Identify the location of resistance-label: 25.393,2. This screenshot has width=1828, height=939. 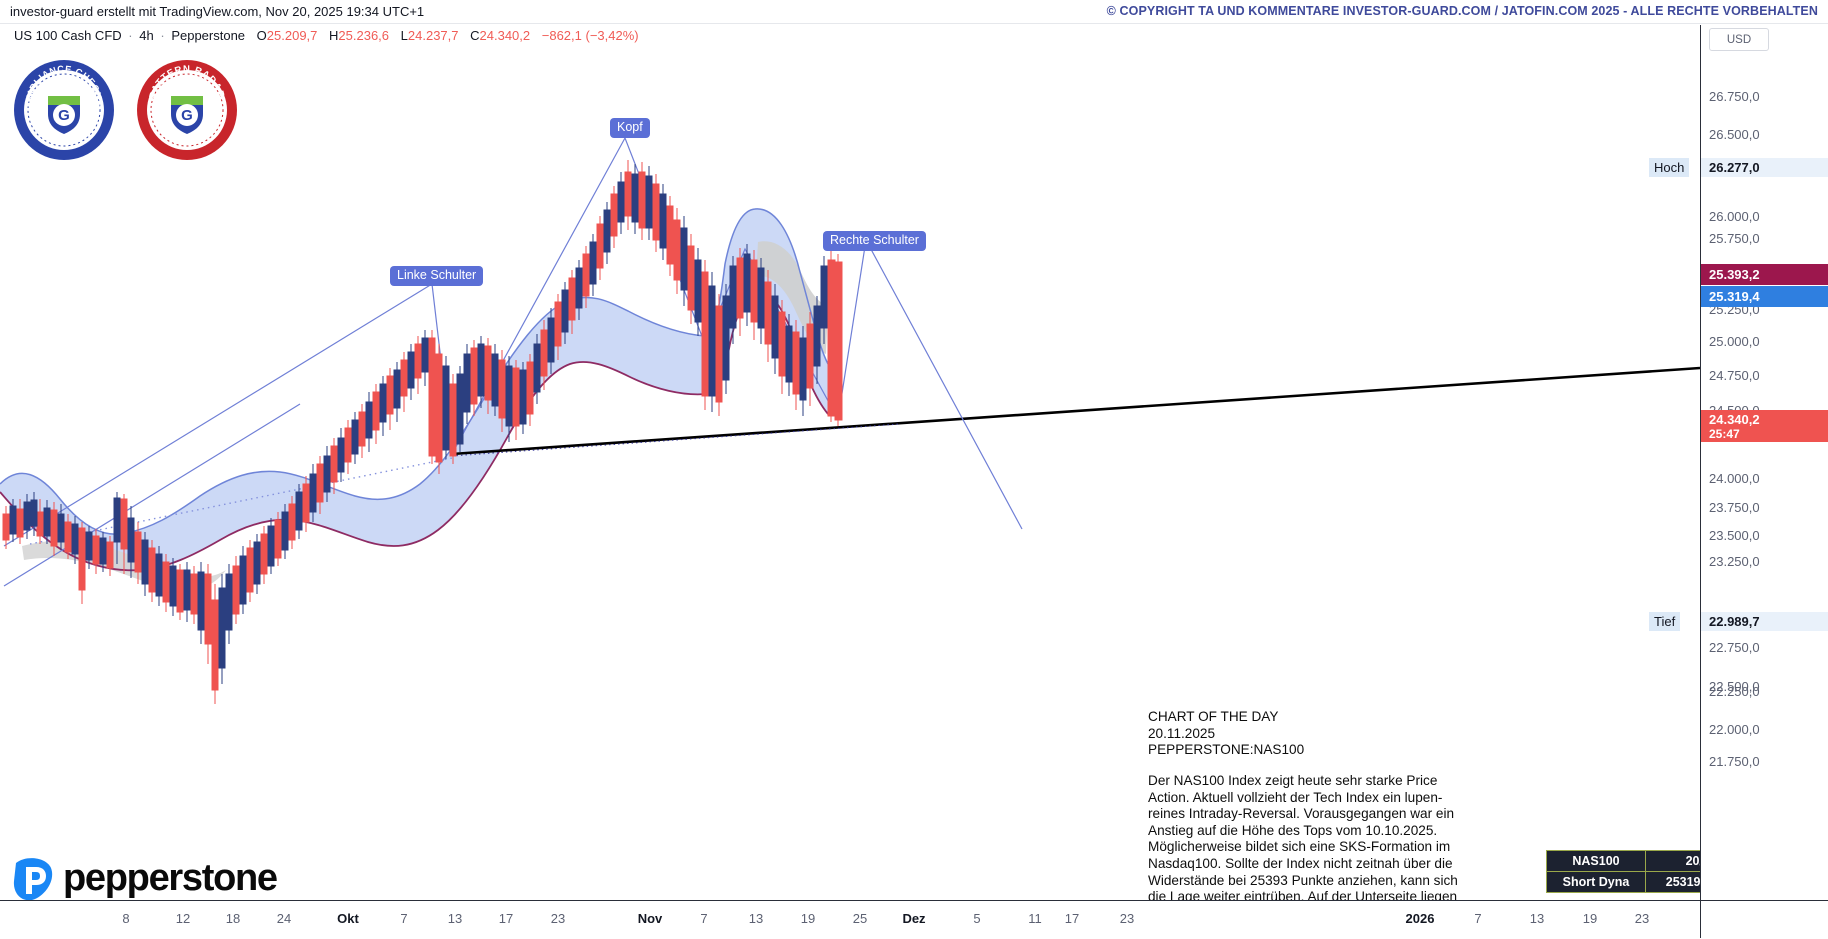
(1764, 274).